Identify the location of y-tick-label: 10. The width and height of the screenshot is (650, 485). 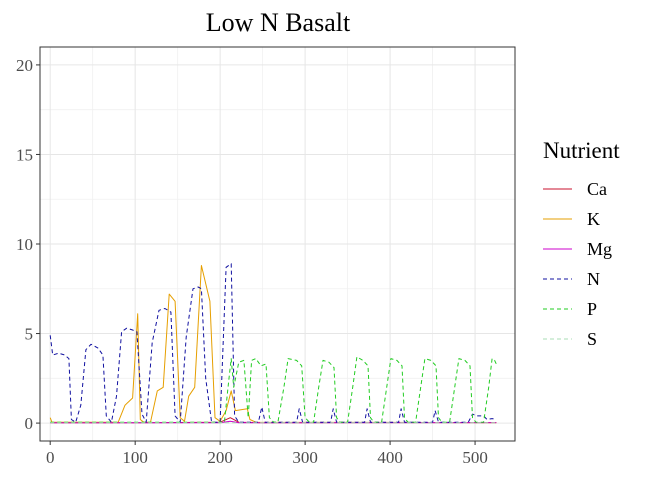
(24, 244).